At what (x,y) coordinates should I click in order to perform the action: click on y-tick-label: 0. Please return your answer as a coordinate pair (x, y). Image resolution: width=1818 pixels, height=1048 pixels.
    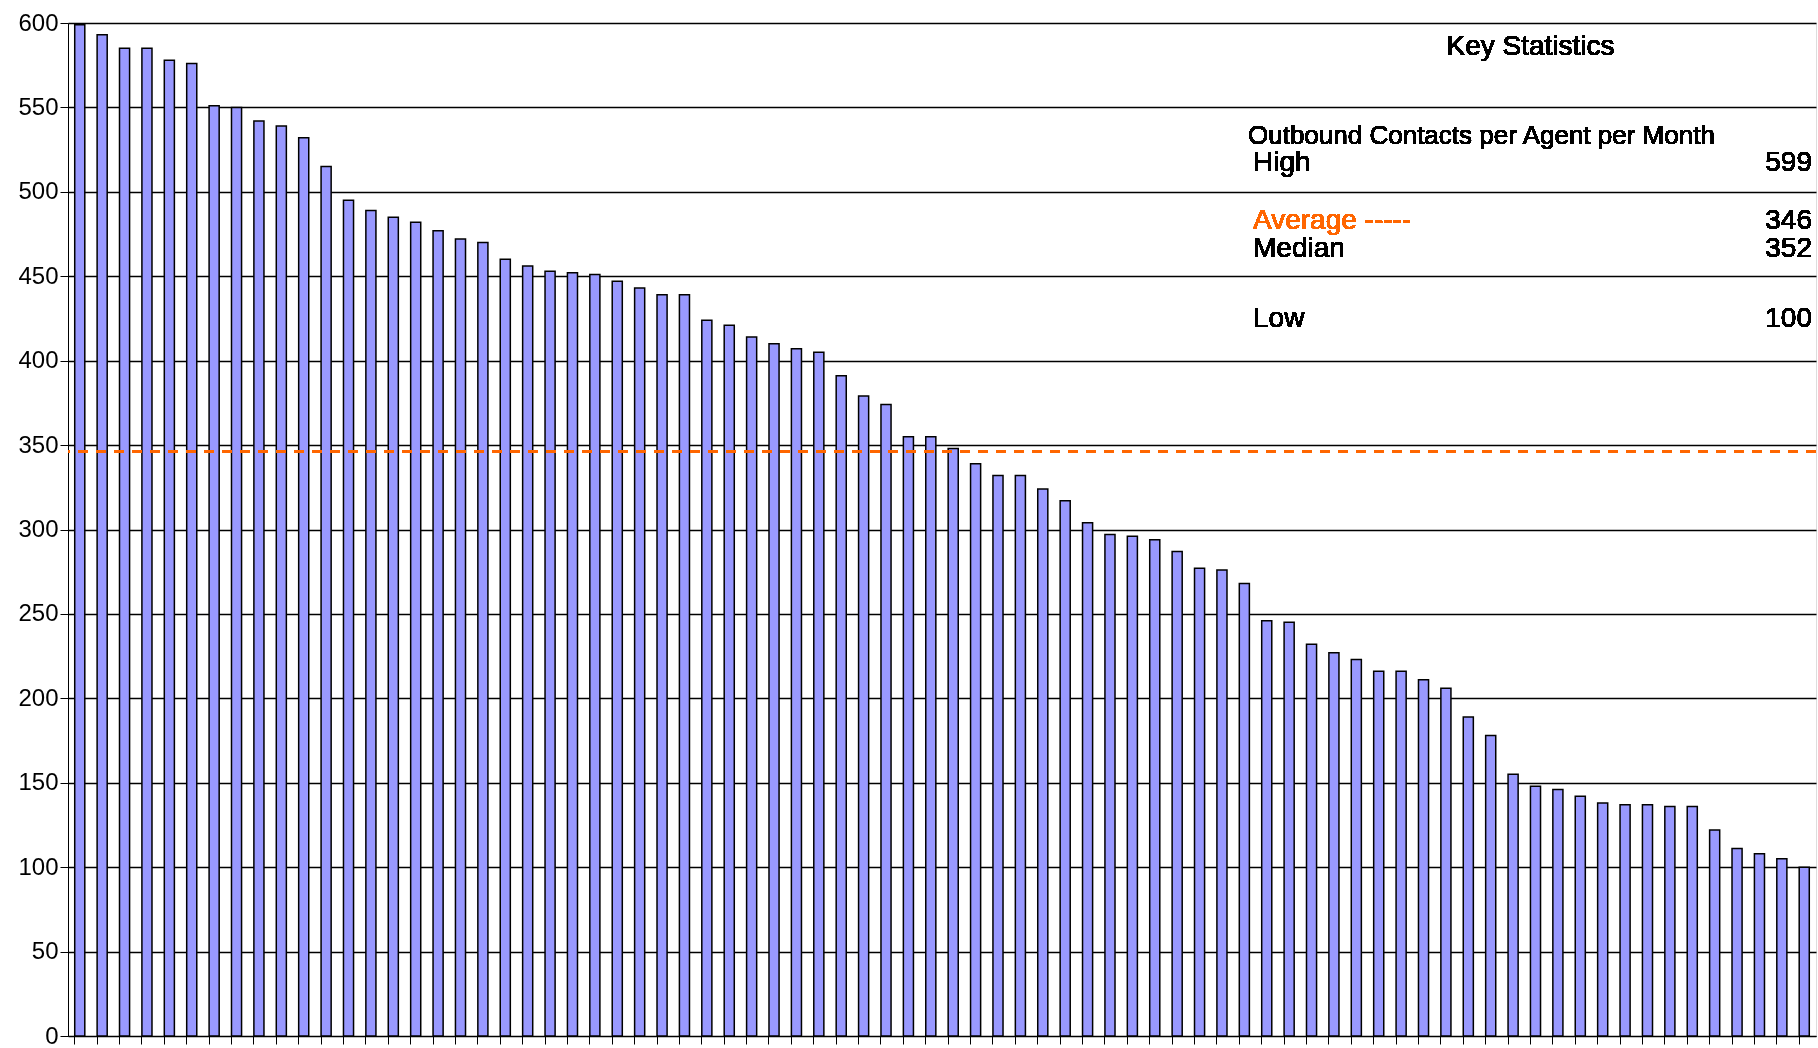
    Looking at the image, I should click on (52, 1034).